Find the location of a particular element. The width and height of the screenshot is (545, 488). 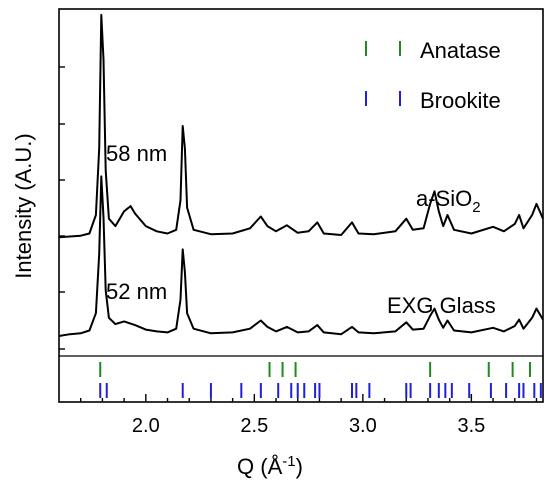

legend-anatase-label: Anatase is located at coordinates (460, 50).